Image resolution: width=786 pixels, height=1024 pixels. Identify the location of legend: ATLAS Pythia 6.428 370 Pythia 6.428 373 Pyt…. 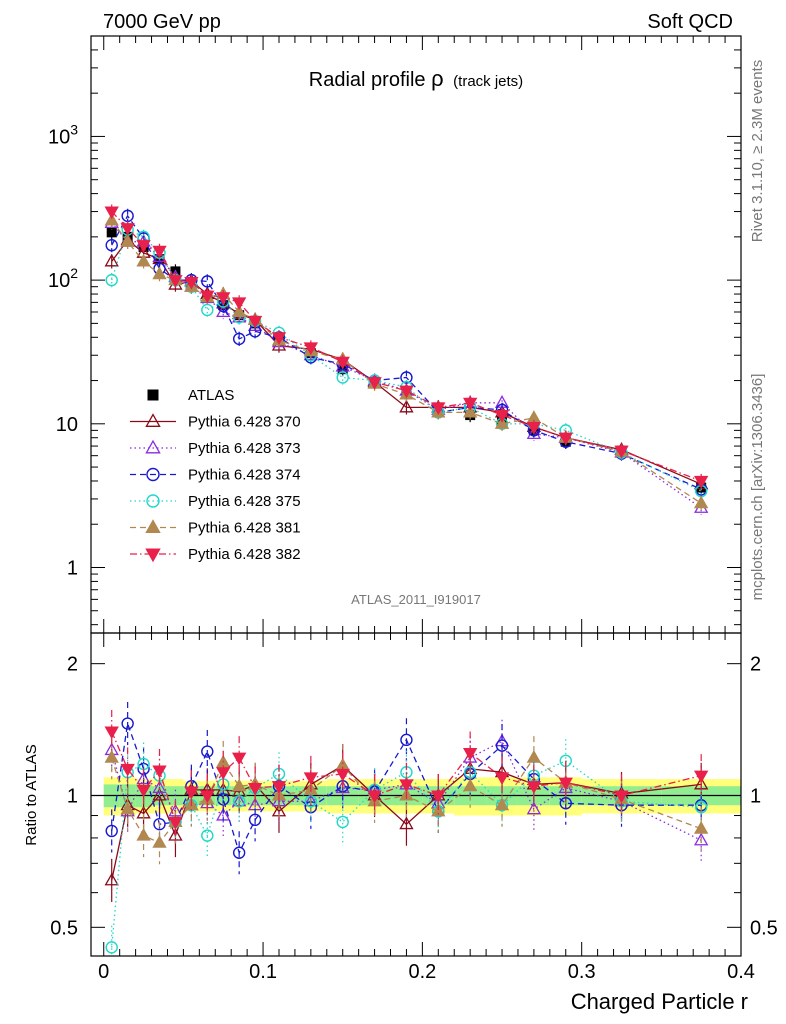
(215, 475).